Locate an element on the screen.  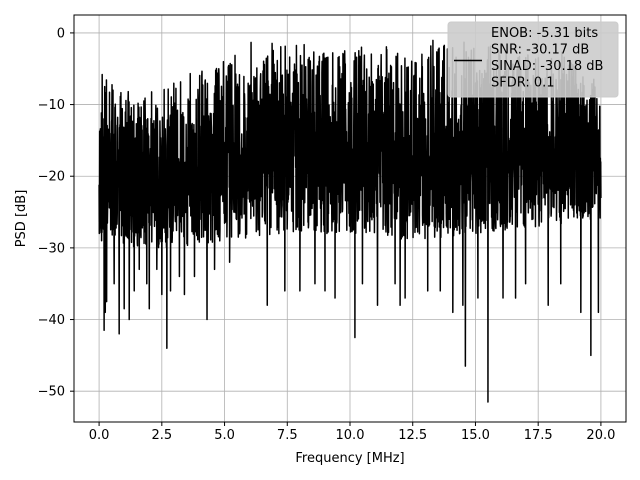
y-axis-label: PSD [dB] is located at coordinates (21, 219).